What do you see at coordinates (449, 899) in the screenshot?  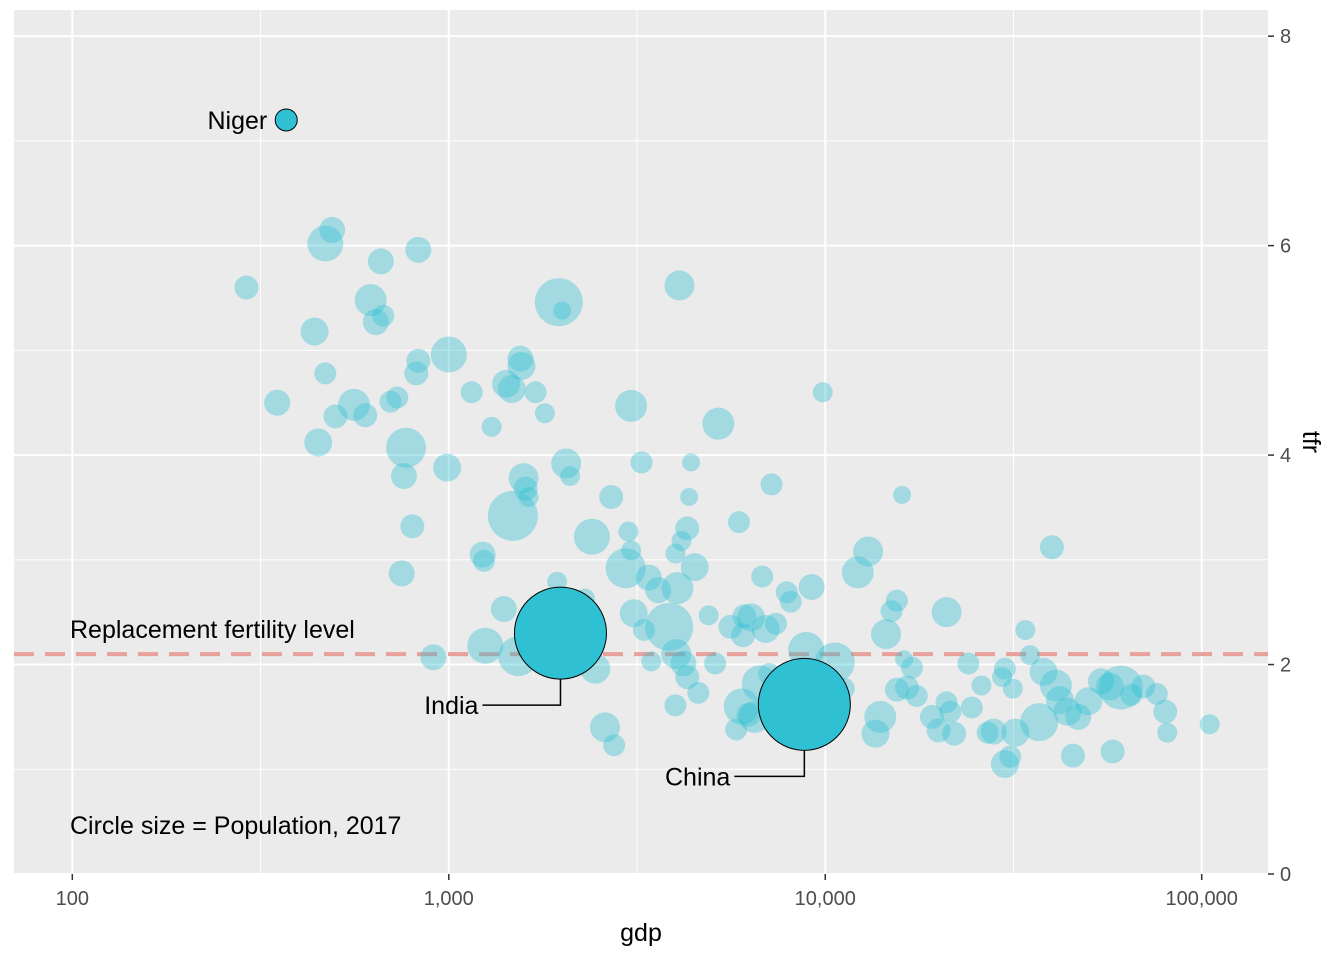 I see `x-tick-label: 1,000` at bounding box center [449, 899].